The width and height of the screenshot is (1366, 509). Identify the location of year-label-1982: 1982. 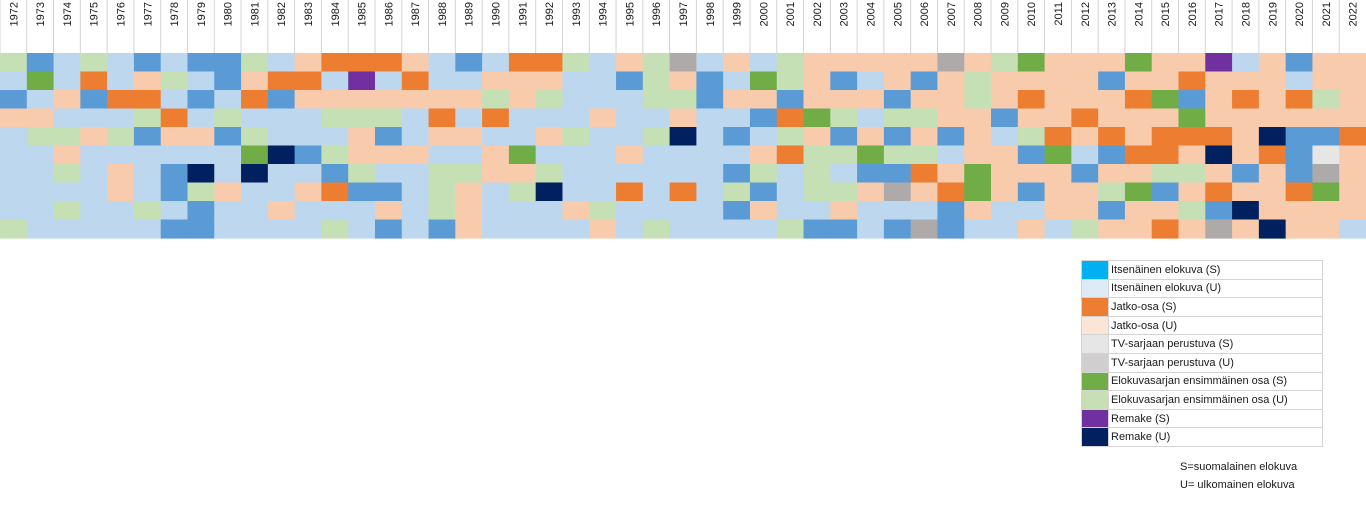
(282, 14).